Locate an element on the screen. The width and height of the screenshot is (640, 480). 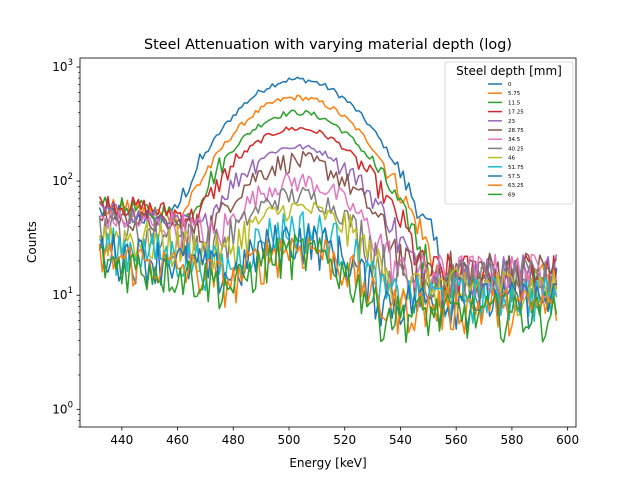
x-tick-label: 560 is located at coordinates (456, 440).